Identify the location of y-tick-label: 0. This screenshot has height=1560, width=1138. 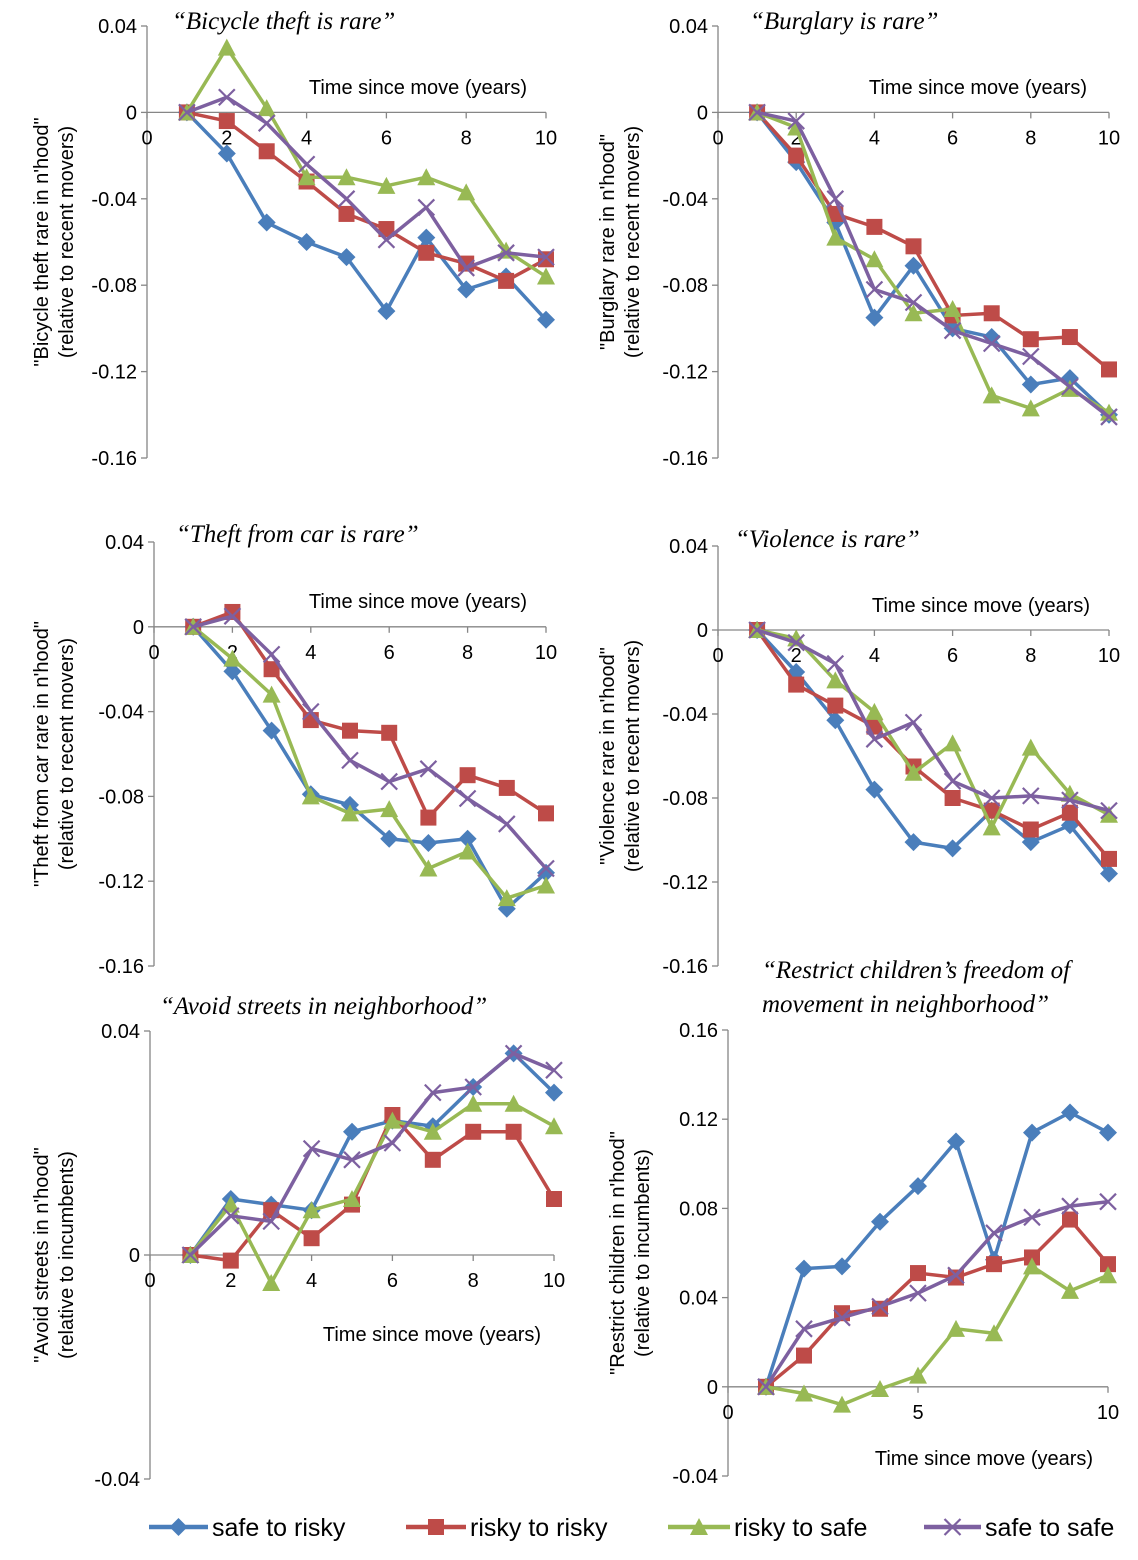
(702, 631).